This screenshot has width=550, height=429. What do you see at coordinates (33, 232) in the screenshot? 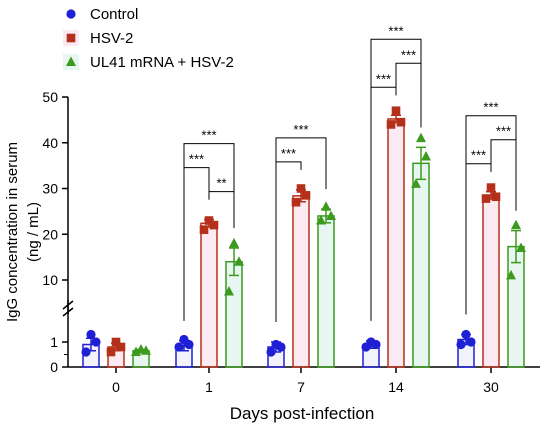
I see `y-axis-label-line2: (ng / mL)` at bounding box center [33, 232].